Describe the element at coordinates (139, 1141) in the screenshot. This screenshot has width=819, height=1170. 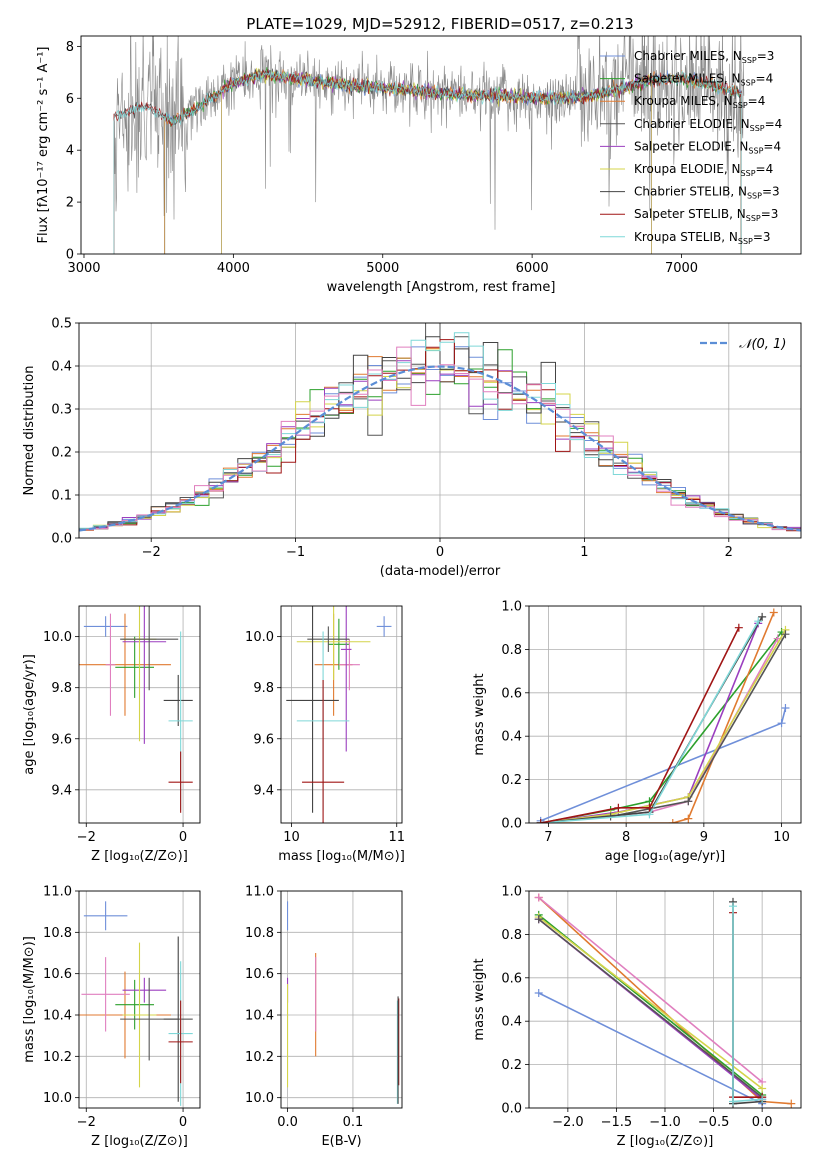
I see `x-axis-label: Z [log₁₀(Z/Z⊙)]` at that location.